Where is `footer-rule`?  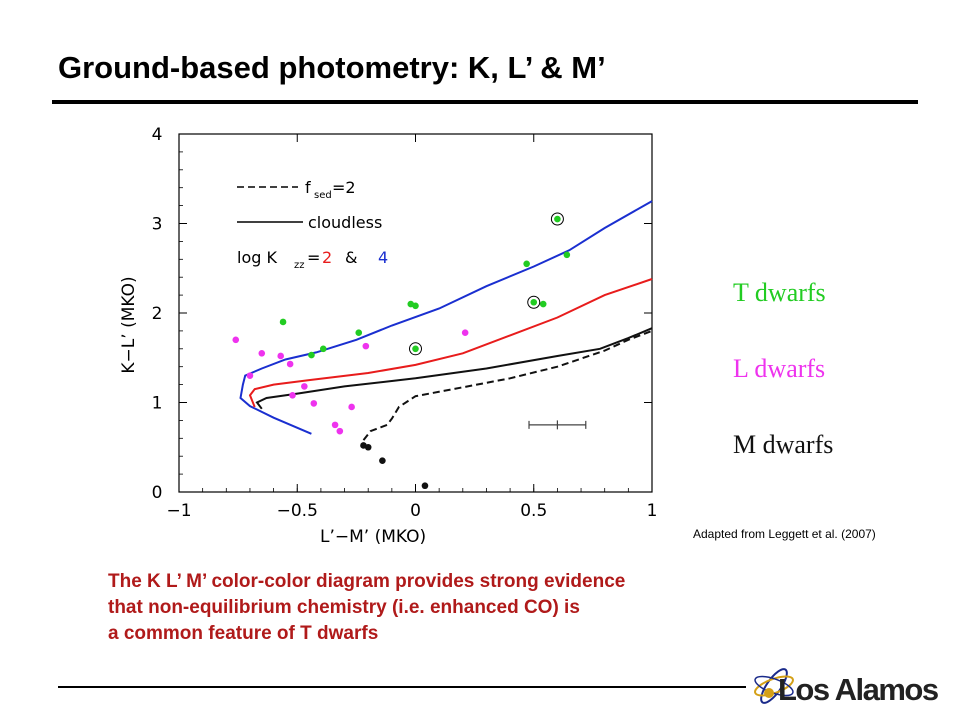 footer-rule is located at coordinates (402, 687).